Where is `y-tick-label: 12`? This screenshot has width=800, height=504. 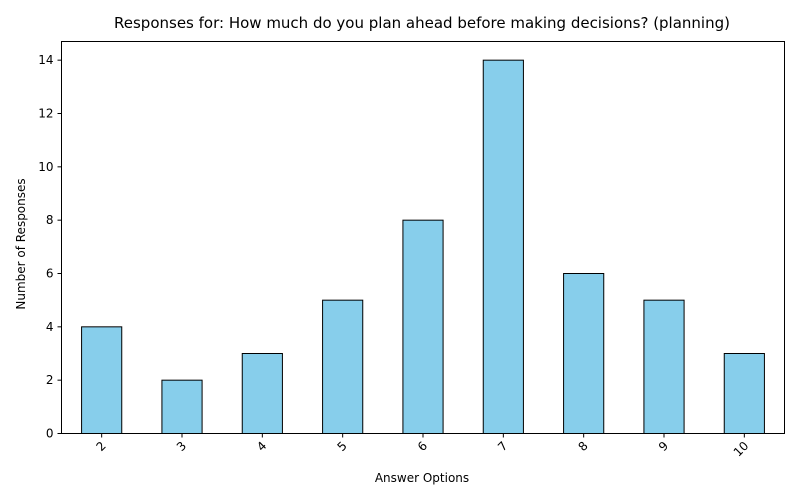 y-tick-label: 12 is located at coordinates (45, 114).